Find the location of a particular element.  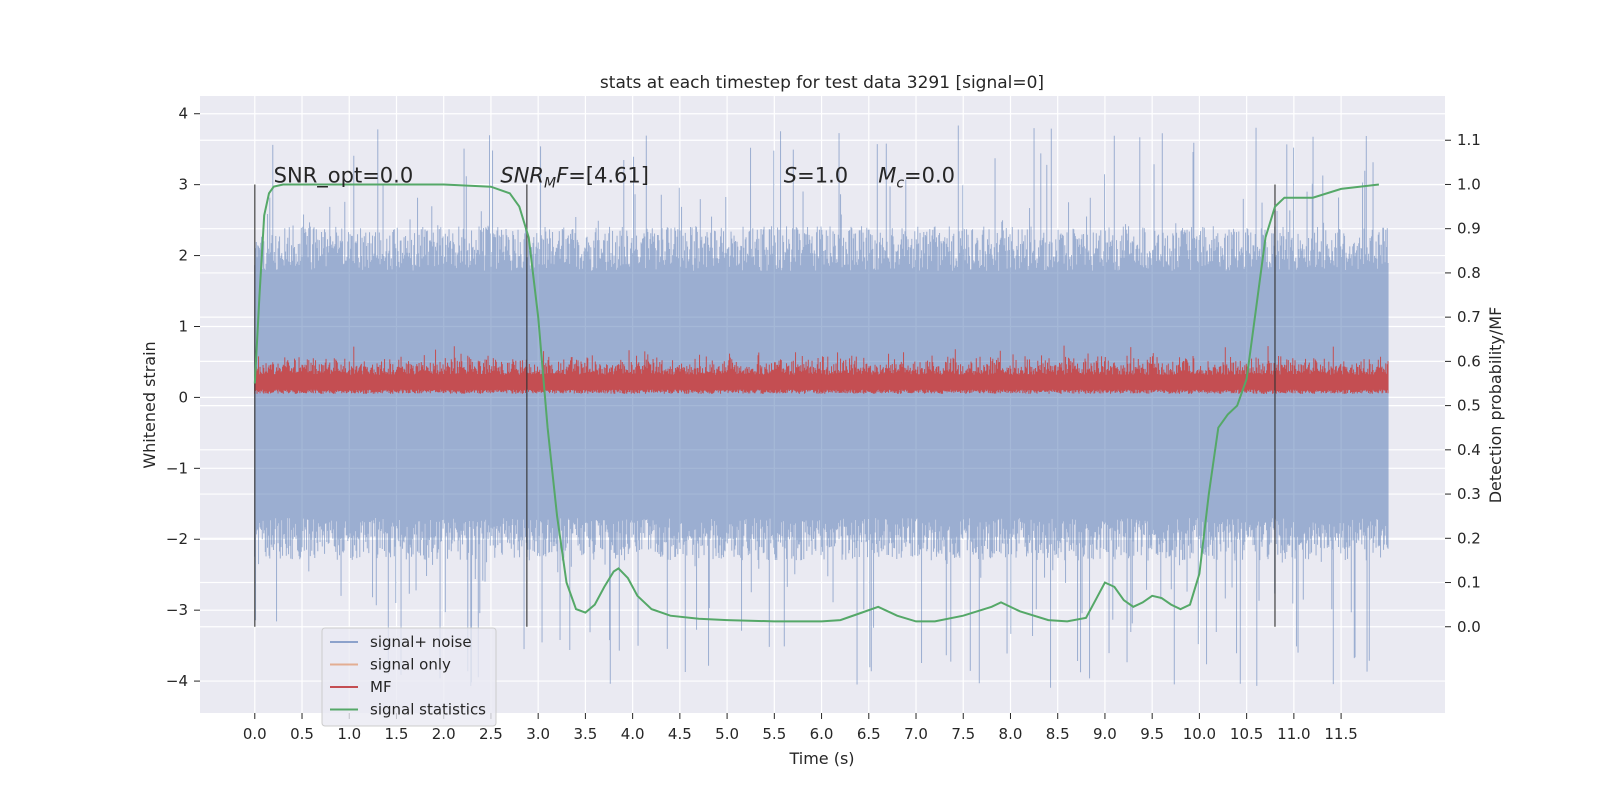

x-tick-label: 5.5 is located at coordinates (774, 734).